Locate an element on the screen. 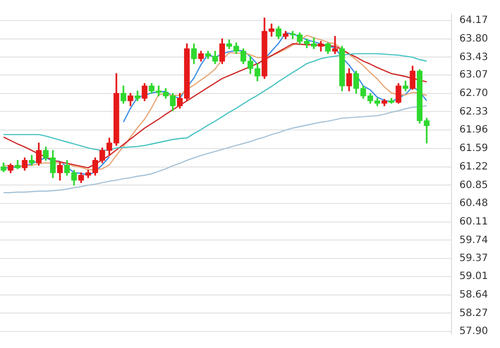 This screenshot has width=500, height=348. y-tick-label: 62.33 is located at coordinates (473, 112).